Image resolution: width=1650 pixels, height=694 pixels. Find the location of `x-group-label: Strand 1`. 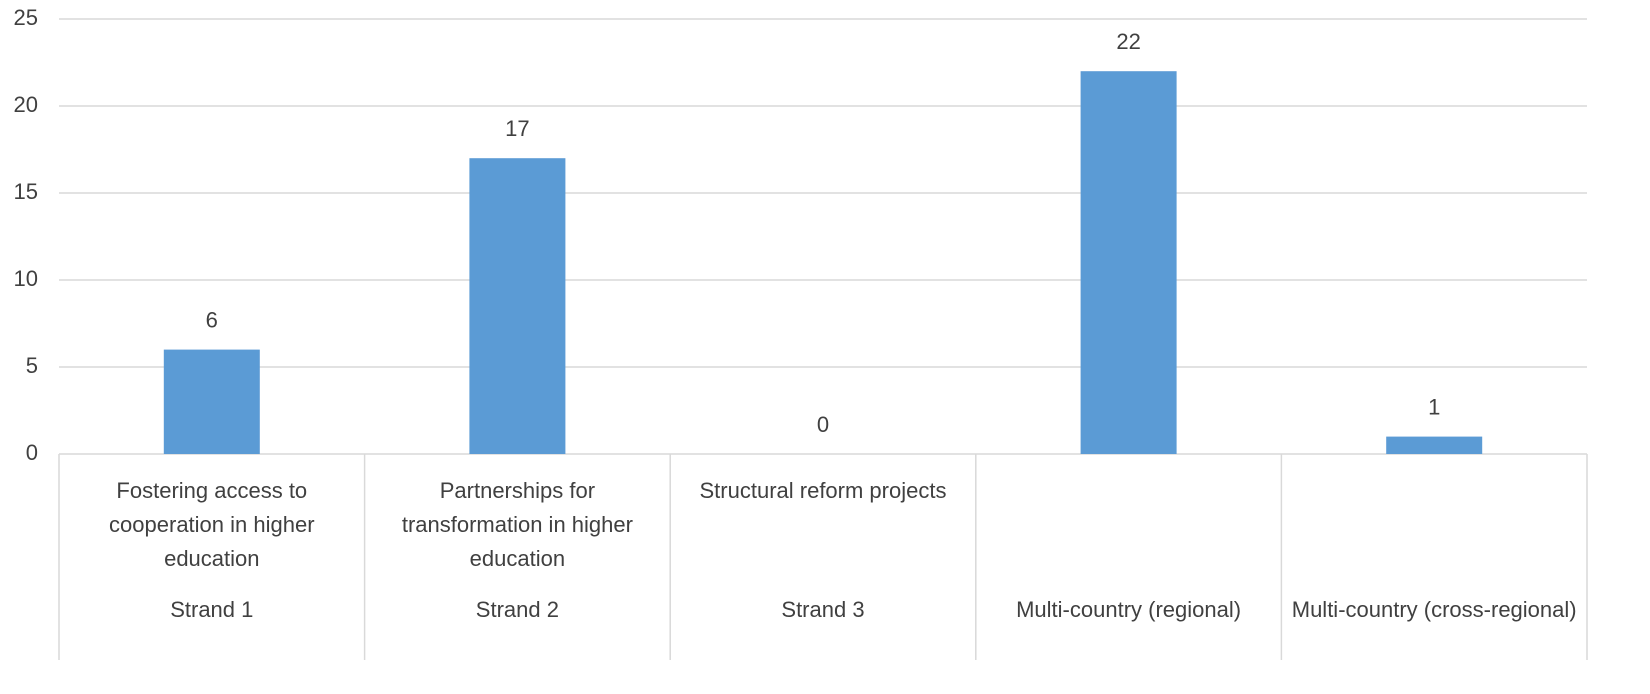

x-group-label: Strand 1 is located at coordinates (212, 609).